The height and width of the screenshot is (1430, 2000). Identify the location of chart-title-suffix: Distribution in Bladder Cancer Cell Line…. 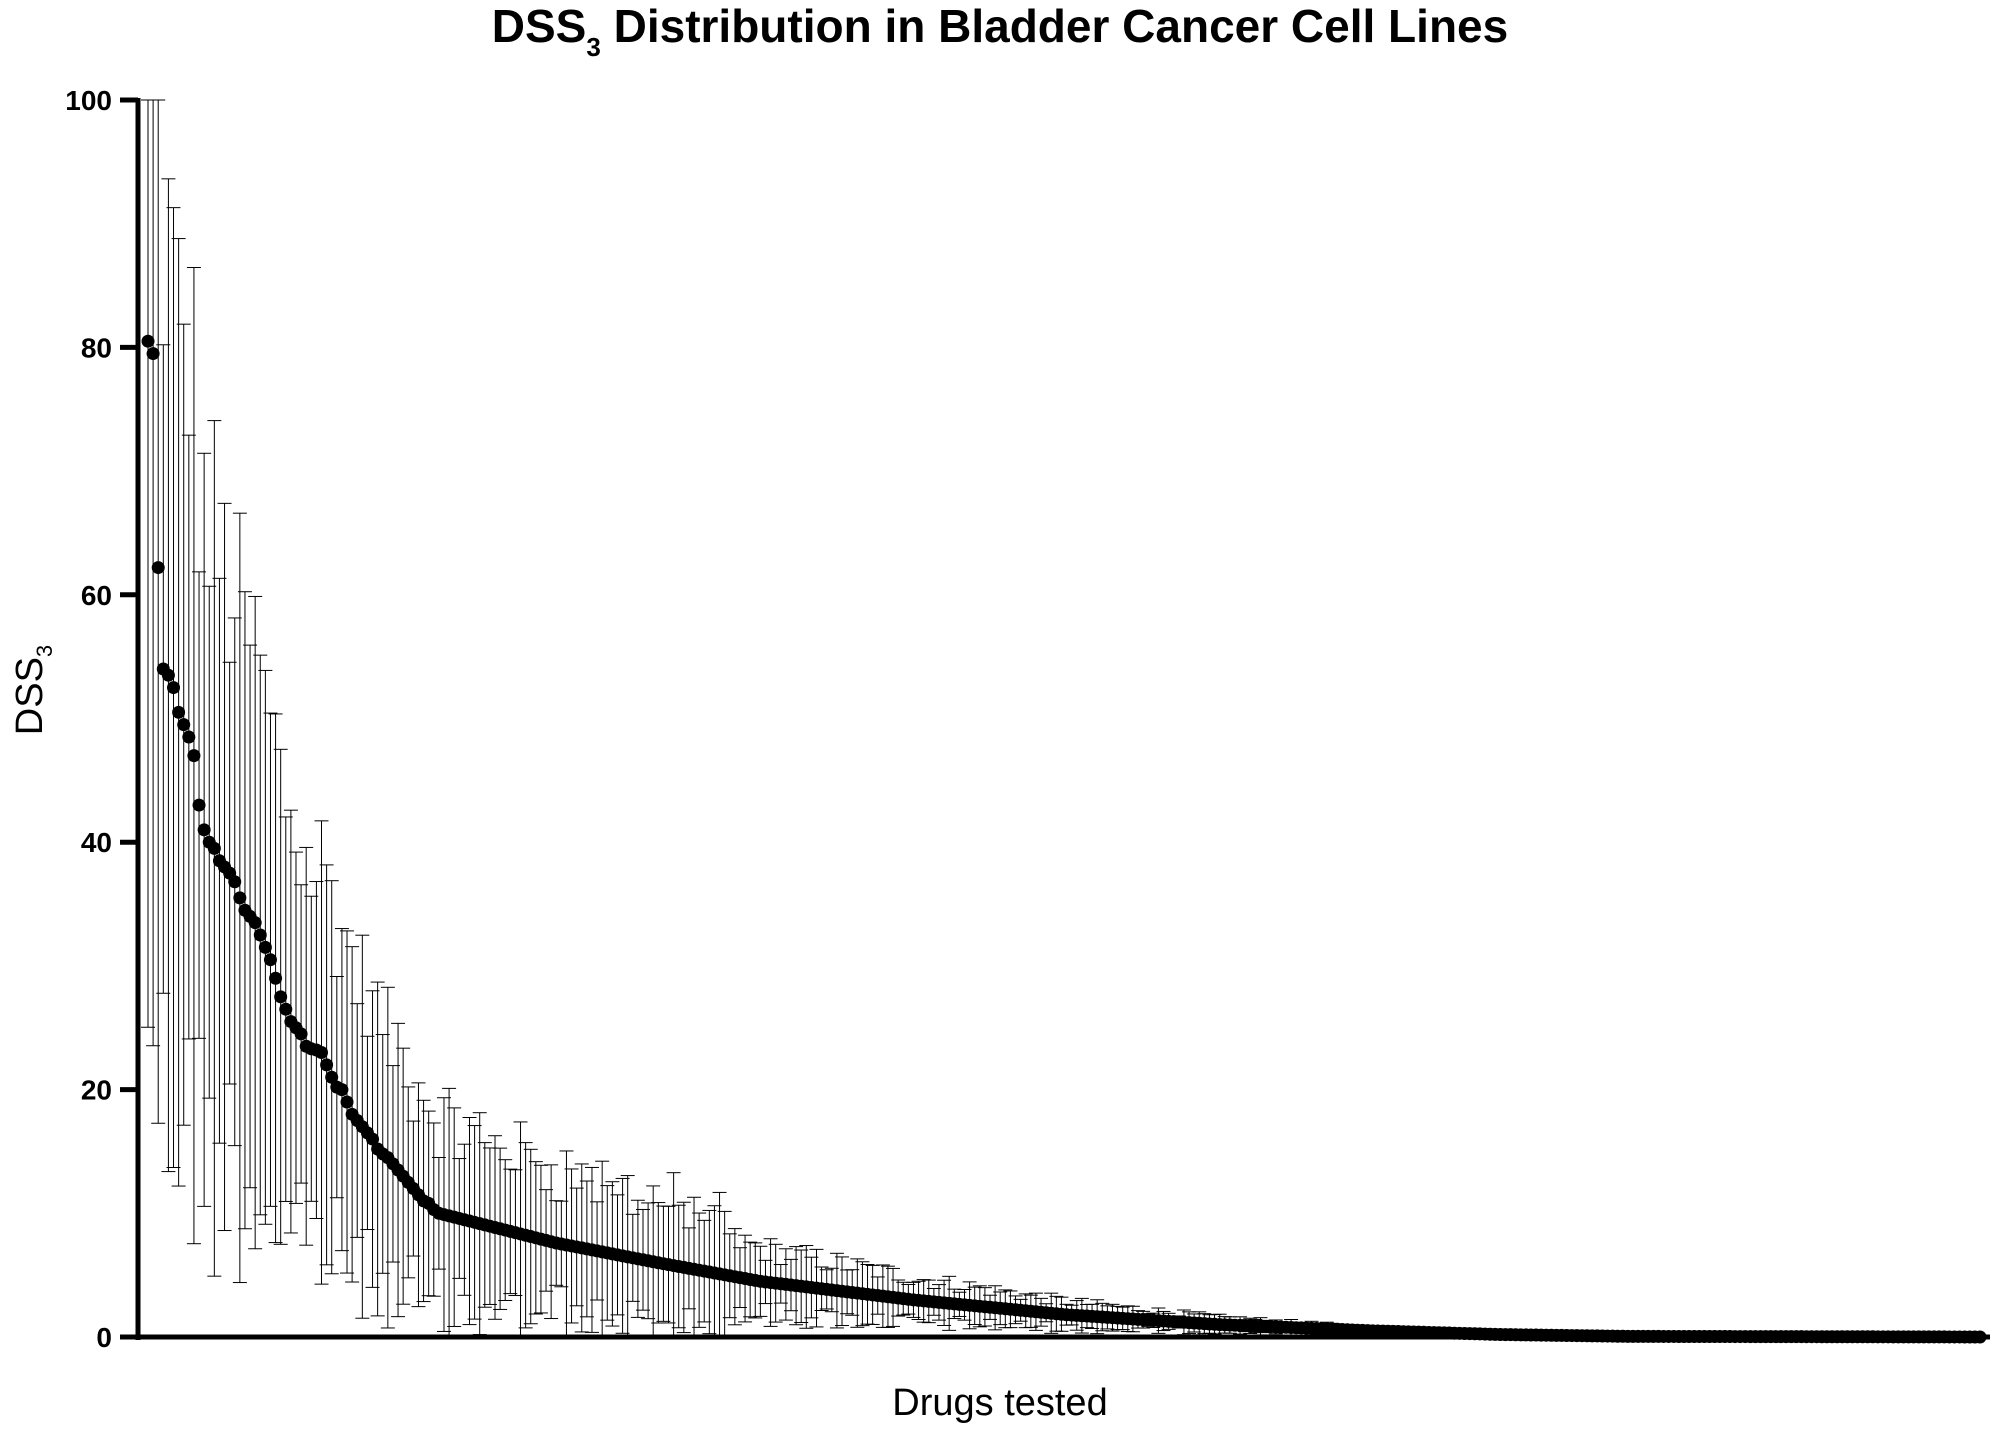
(1054, 26).